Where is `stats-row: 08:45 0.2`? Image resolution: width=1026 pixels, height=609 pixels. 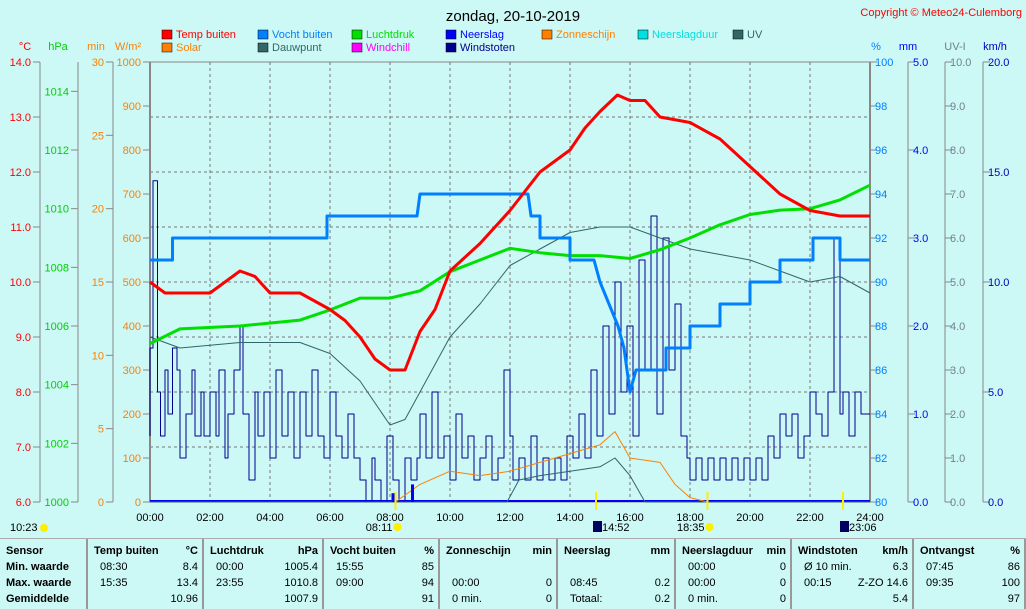 stats-row: 08:45 0.2 is located at coordinates (617, 583).